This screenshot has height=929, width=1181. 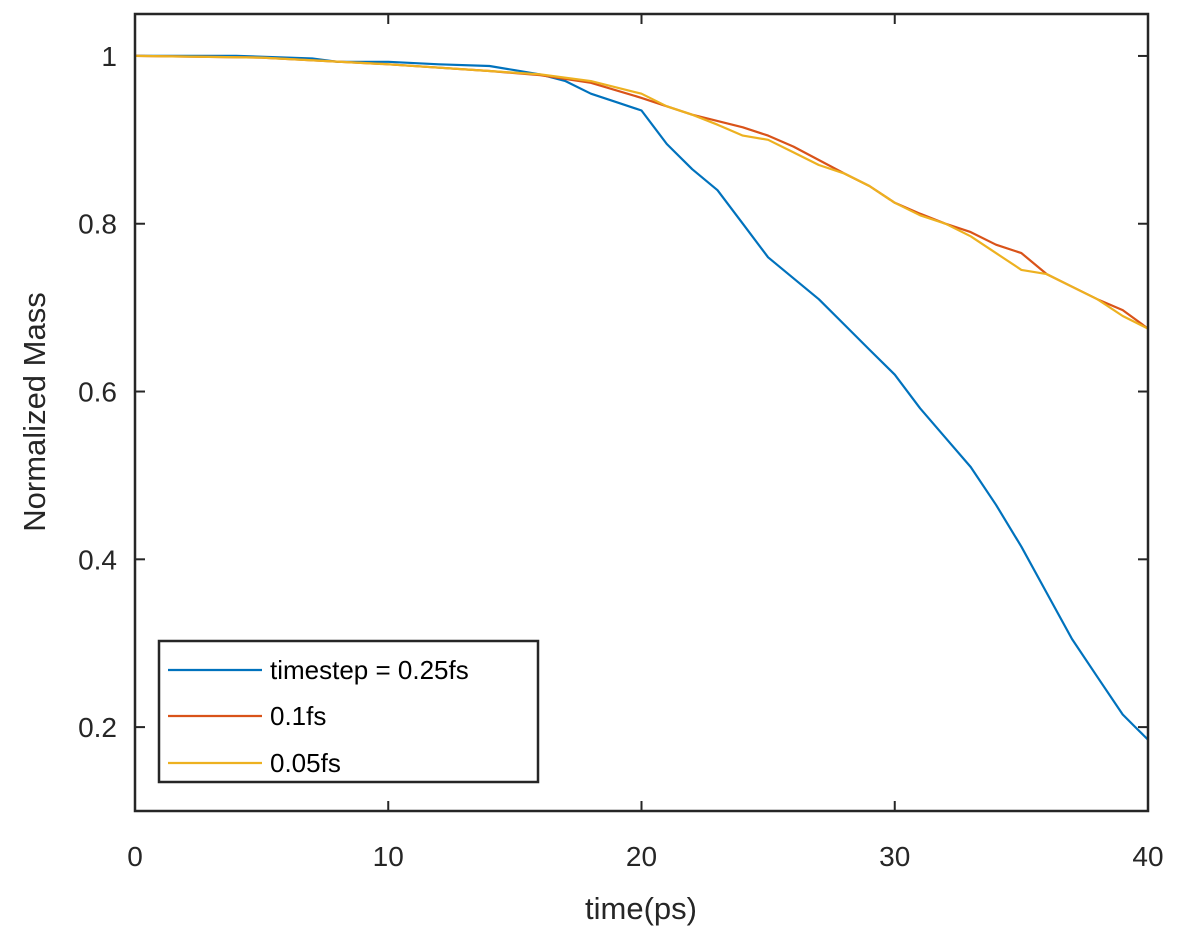 I want to click on legend-label-0: timestep = 0.25fs, so click(x=369, y=670).